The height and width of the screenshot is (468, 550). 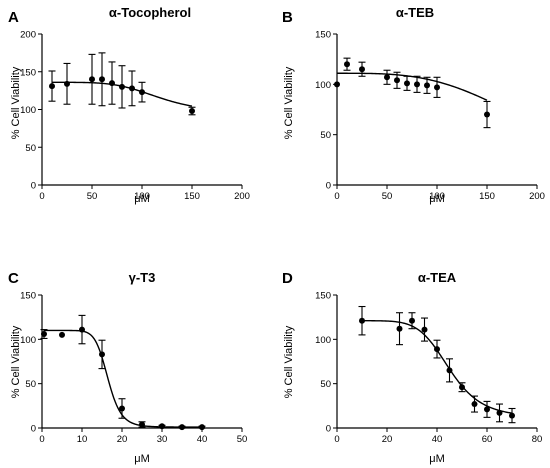 What do you see at coordinates (287, 17) in the screenshot?
I see `panel-letter: B` at bounding box center [287, 17].